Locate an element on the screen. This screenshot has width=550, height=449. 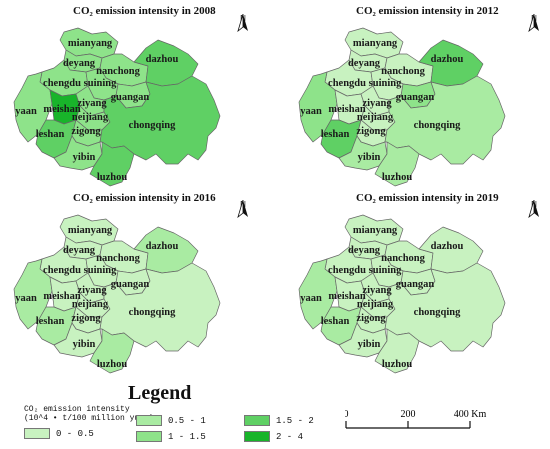
map-title-2008: CO₂ emission intensity in 2008 is located at coordinates (144, 11).